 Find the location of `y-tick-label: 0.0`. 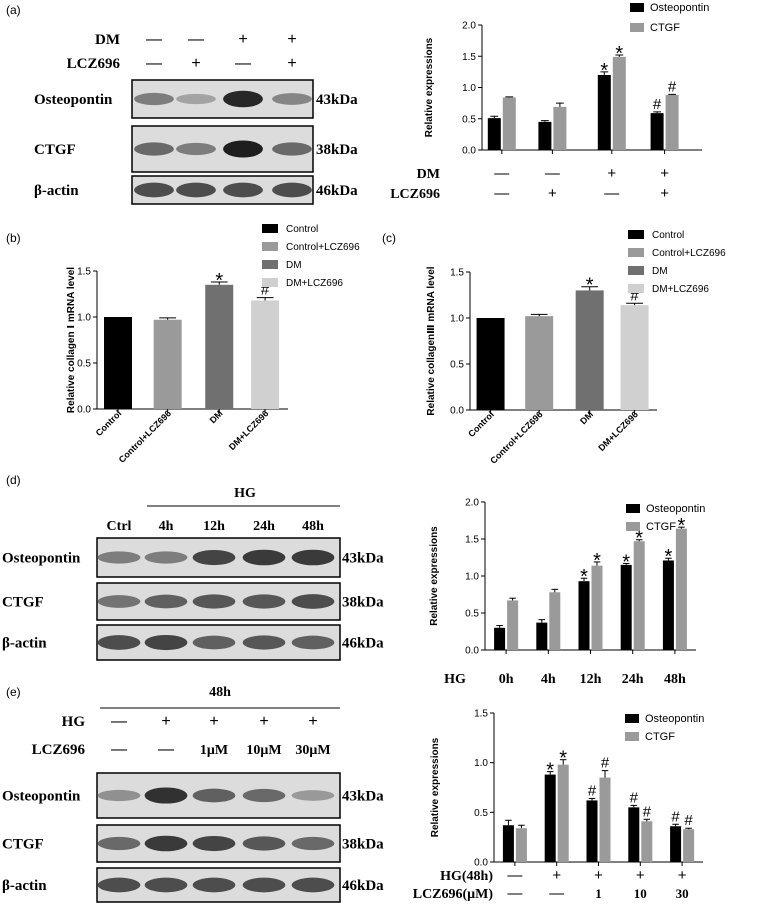

y-tick-label: 0.0 is located at coordinates (472, 651).